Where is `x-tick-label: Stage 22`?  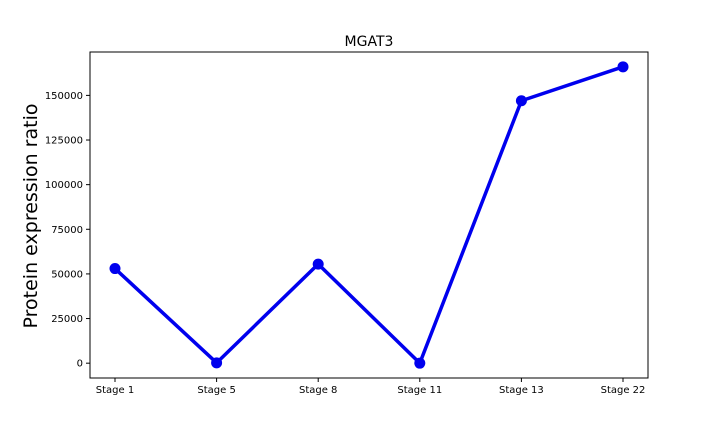
x-tick-label: Stage 22 is located at coordinates (623, 390).